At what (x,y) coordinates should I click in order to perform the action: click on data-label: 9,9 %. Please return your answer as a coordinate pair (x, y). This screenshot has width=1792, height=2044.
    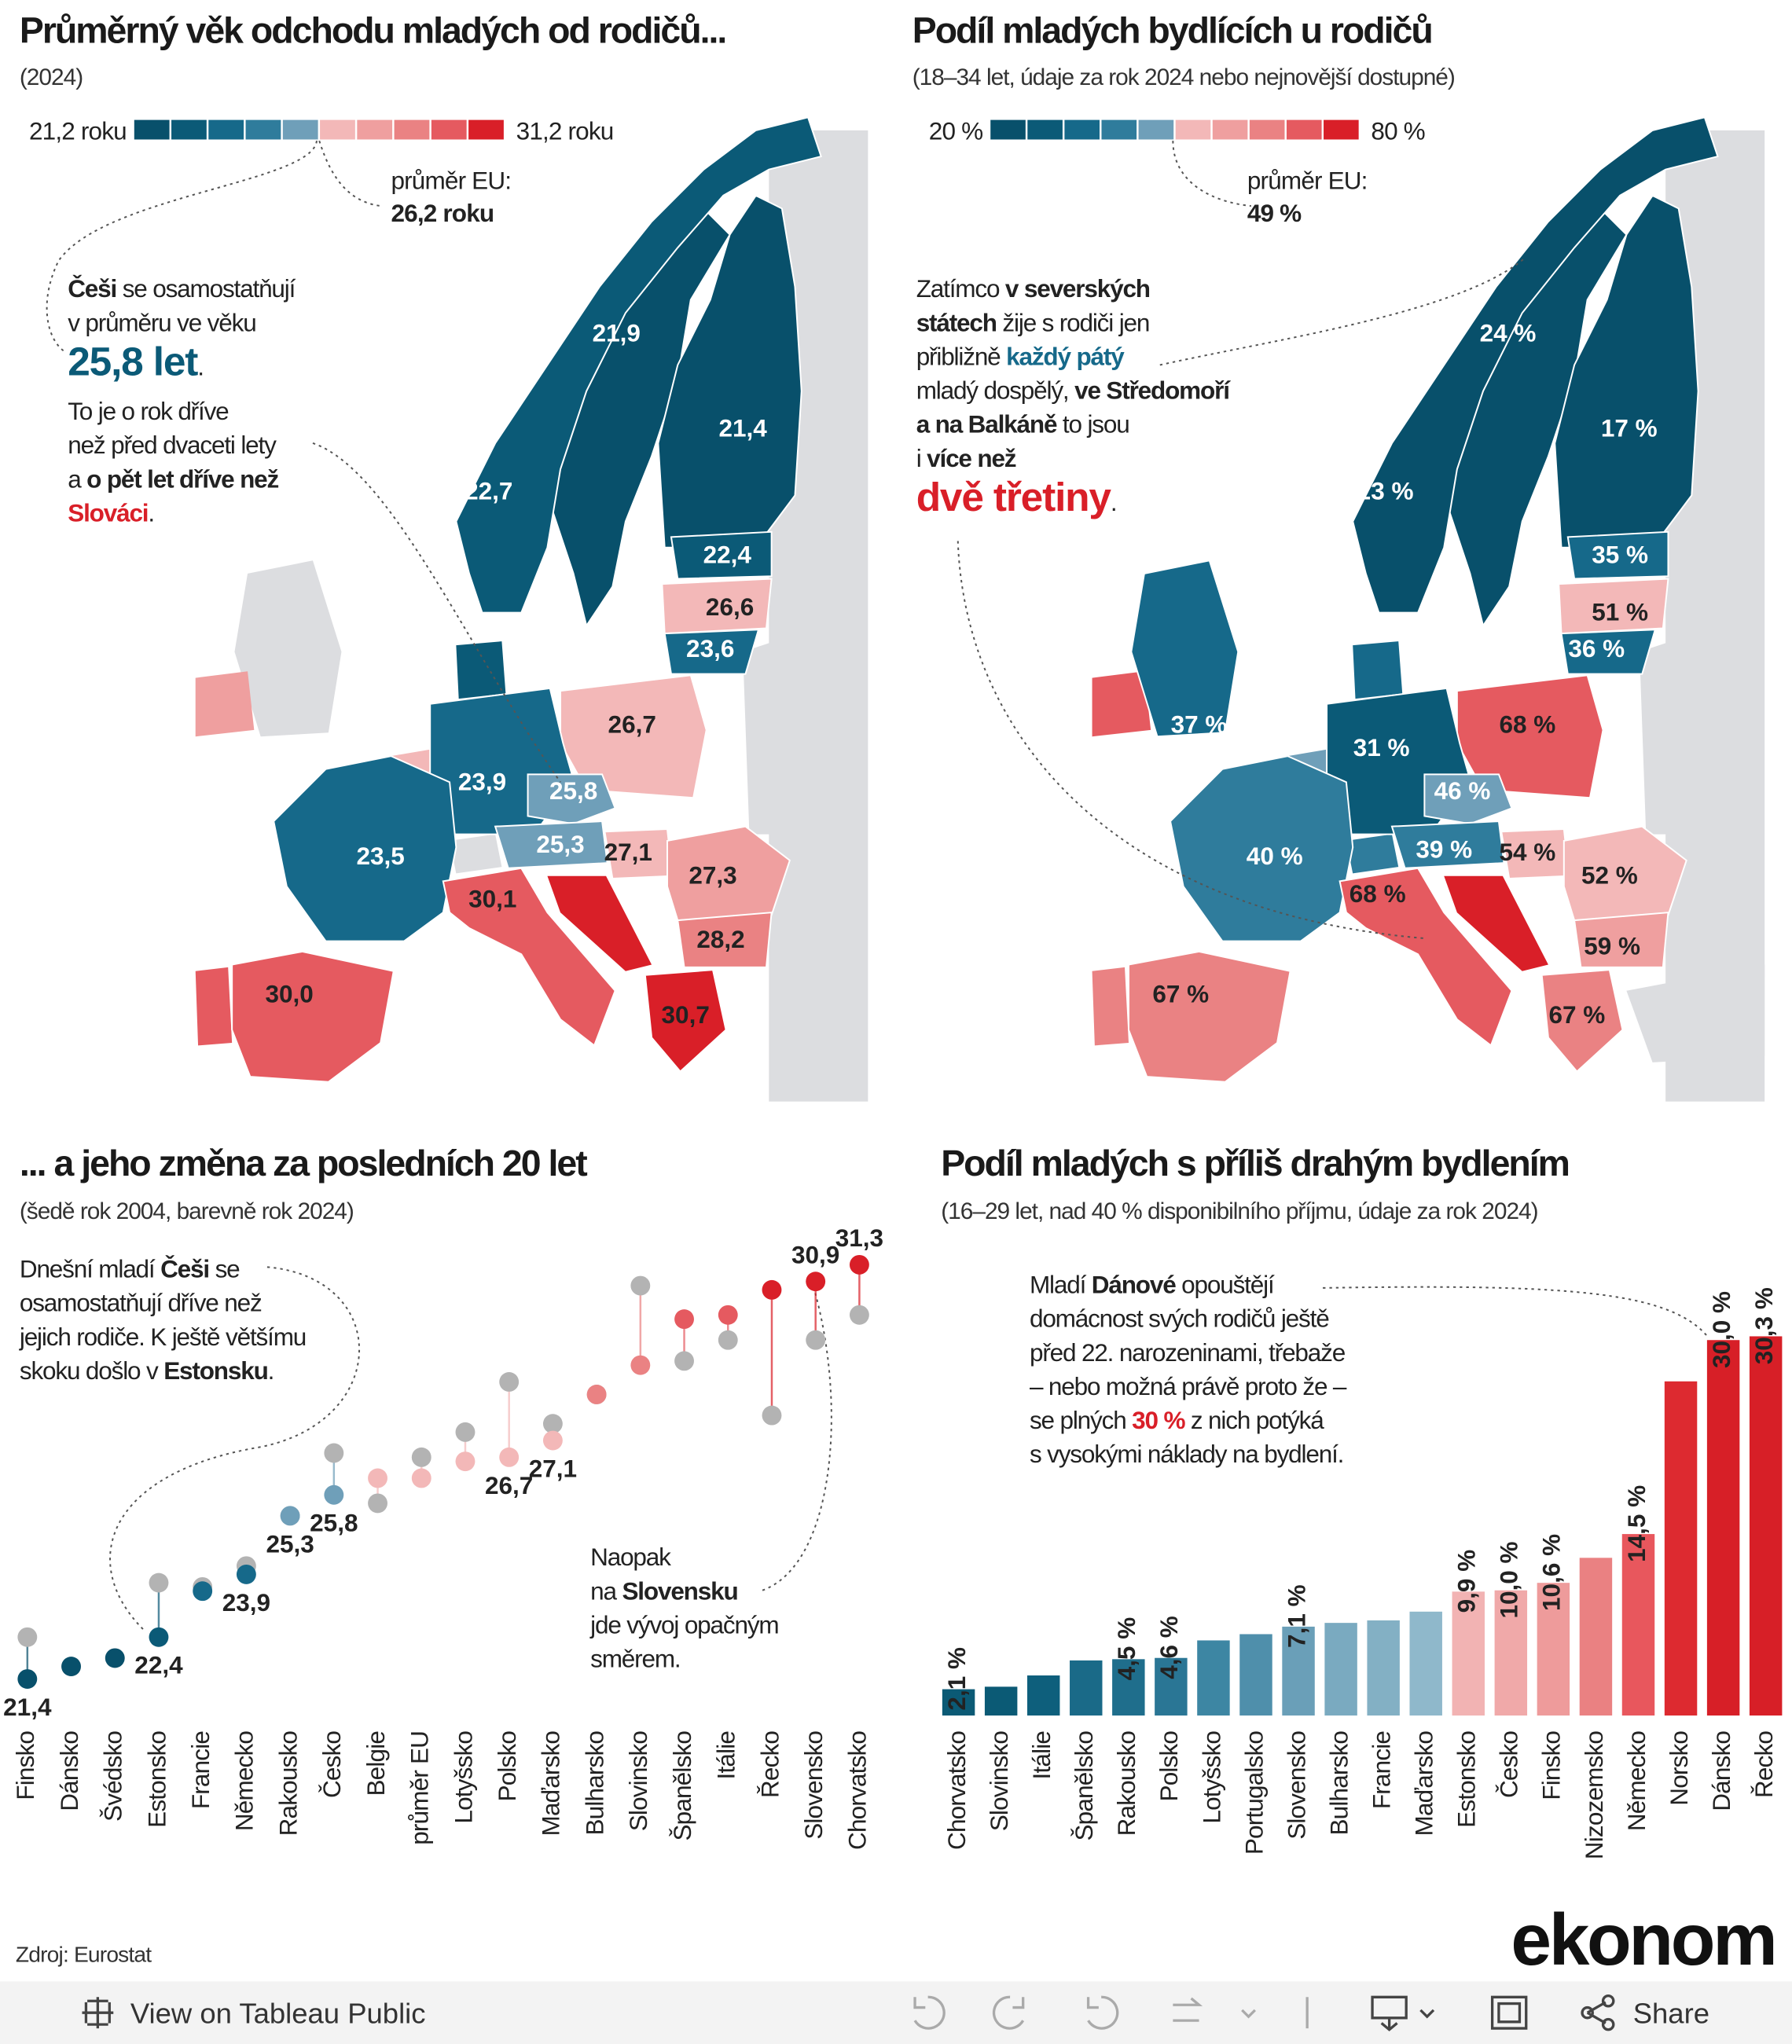
    Looking at the image, I should click on (1466, 1581).